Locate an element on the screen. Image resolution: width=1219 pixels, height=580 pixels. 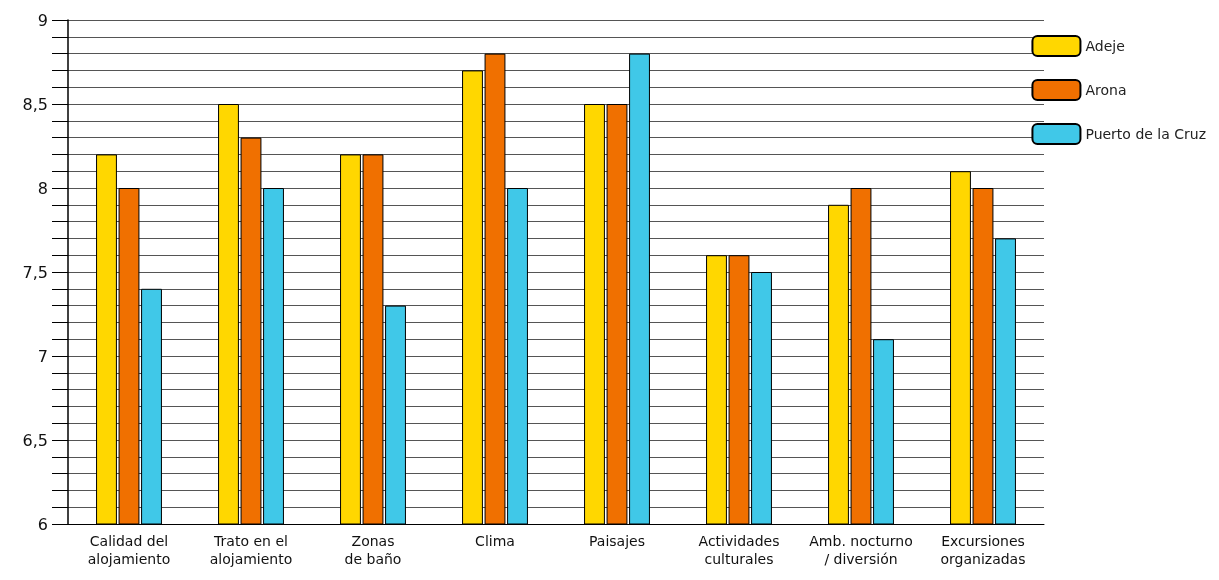
x-tick-label: Paisajes is located at coordinates (617, 541).